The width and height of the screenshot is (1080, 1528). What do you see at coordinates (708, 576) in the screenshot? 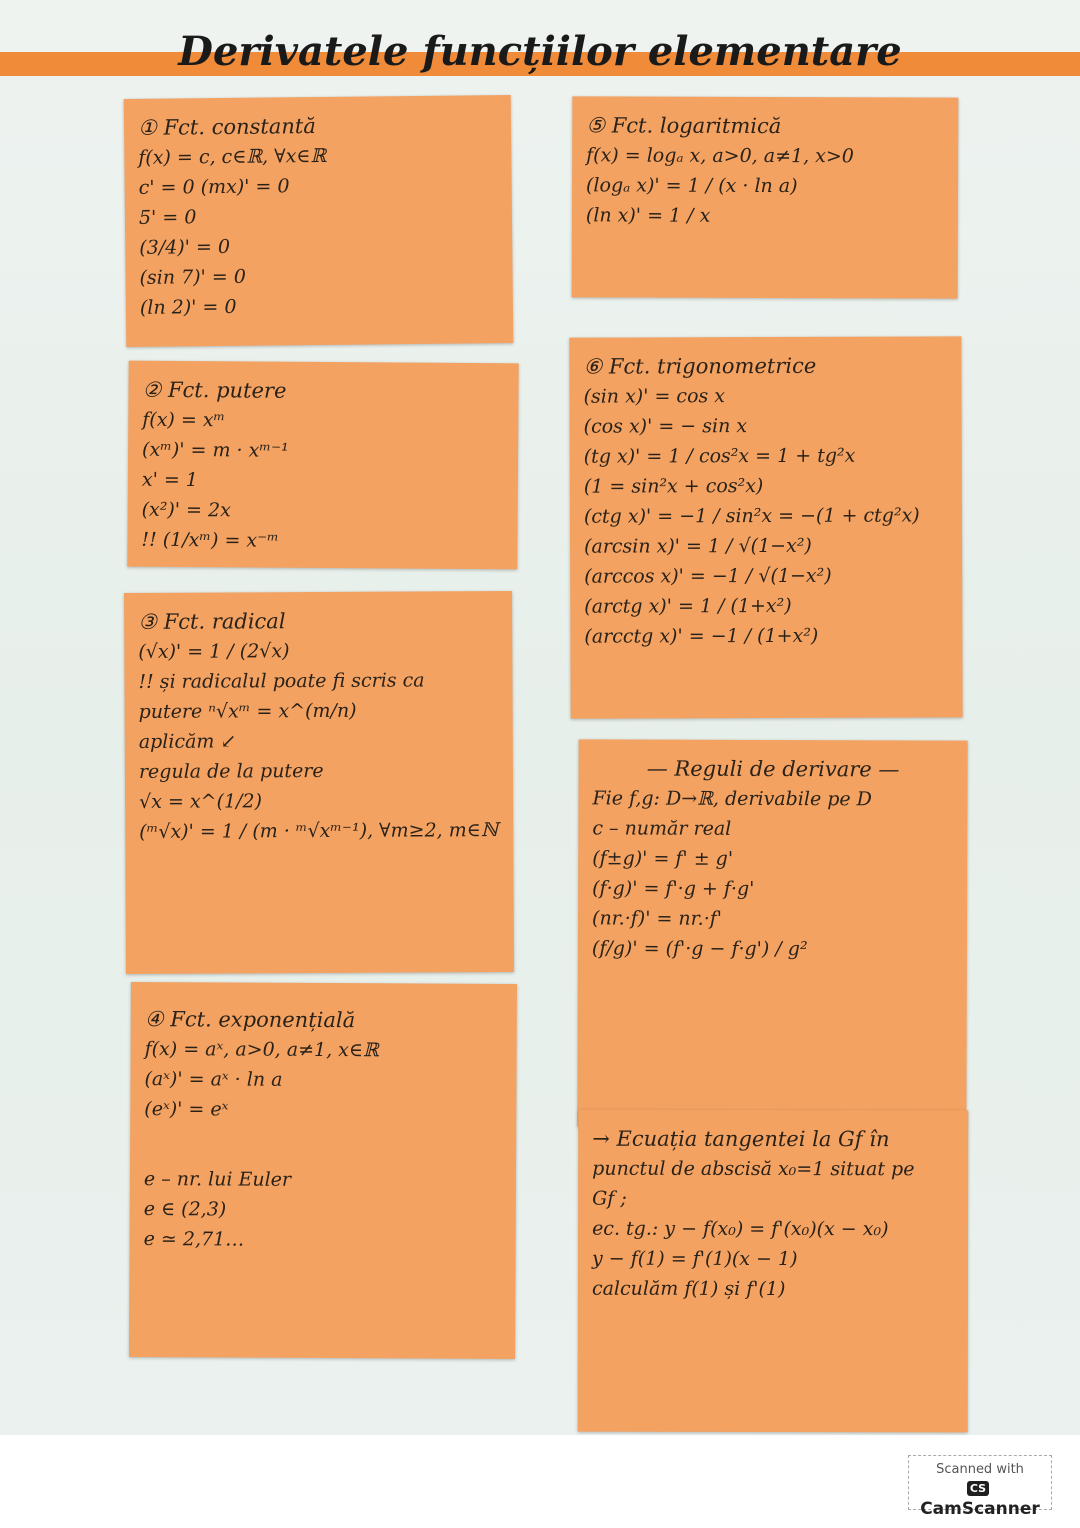
I see `note-line: (arccos x)' = −1 / √(1−x²)` at bounding box center [708, 576].